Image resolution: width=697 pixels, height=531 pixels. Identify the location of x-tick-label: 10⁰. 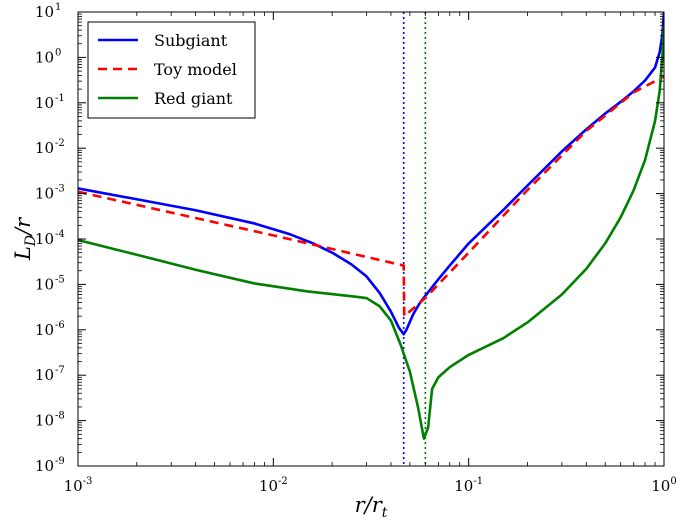
(663, 485).